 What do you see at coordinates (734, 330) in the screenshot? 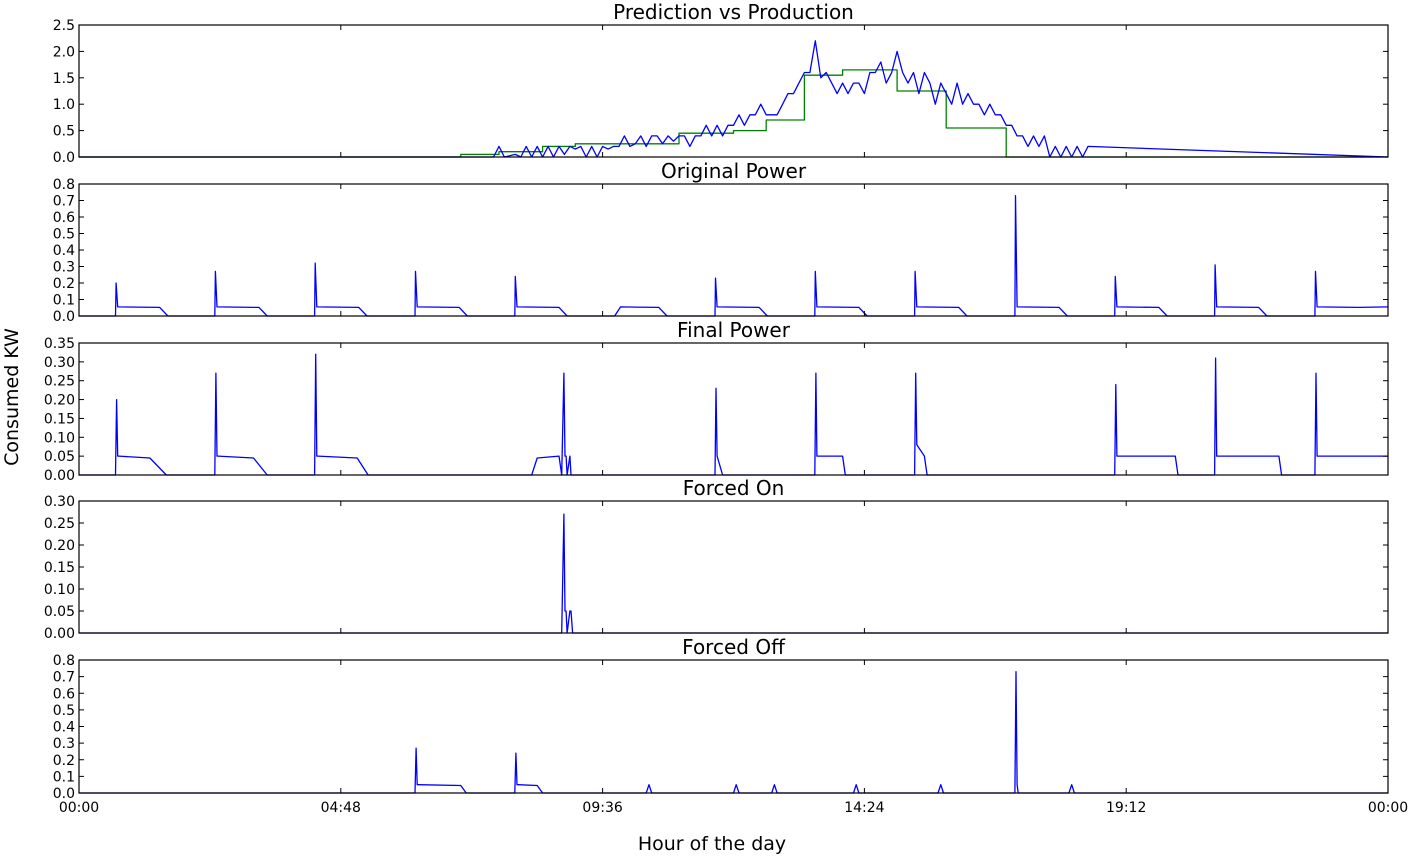
I see `subplot-title: Final Power` at bounding box center [734, 330].